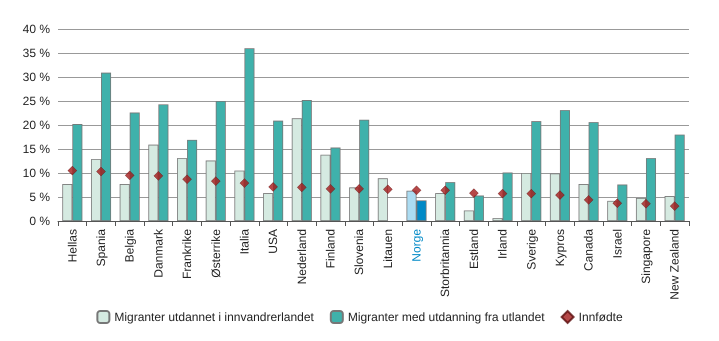 The height and width of the screenshot is (341, 719). Describe the element at coordinates (39, 221) in the screenshot. I see `y-tick-label: 0 %` at that location.